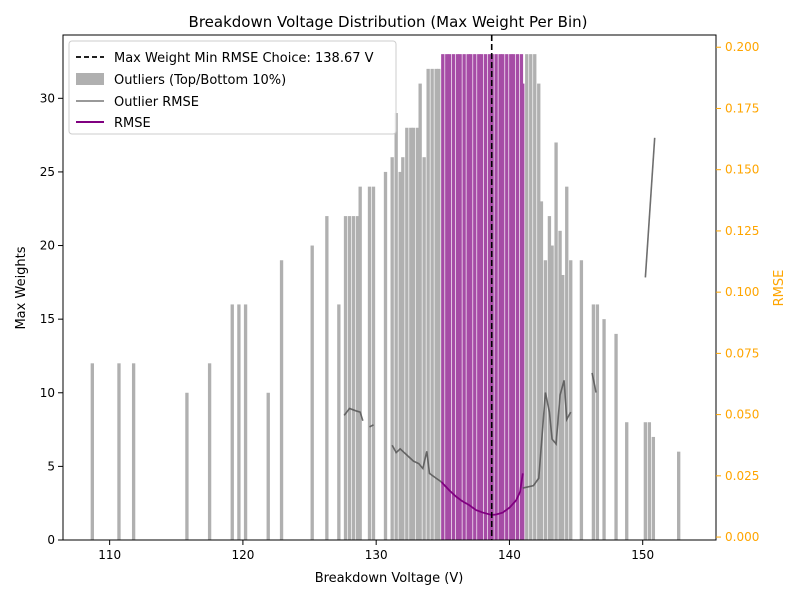 Image resolution: width=800 pixels, height=600 pixels. I want to click on y-tick-label: 25, so click(47, 172).